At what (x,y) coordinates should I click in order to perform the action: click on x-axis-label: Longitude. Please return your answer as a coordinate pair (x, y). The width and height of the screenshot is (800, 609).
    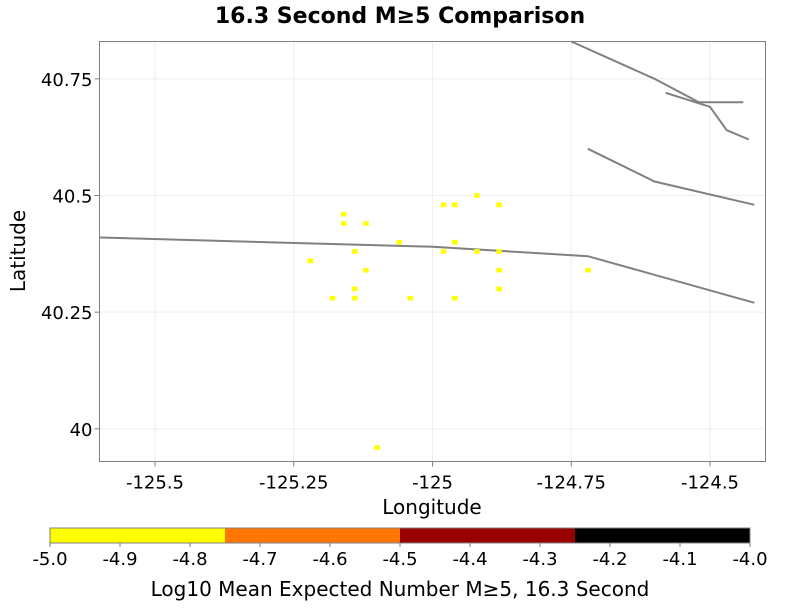
    Looking at the image, I should click on (431, 507).